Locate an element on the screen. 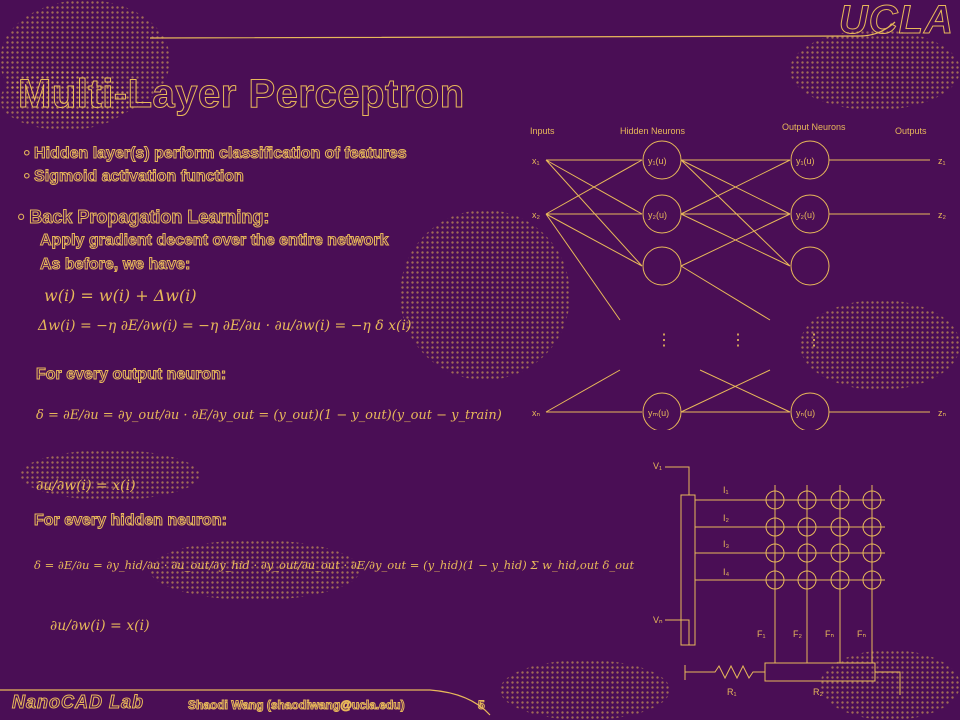  header-output-neurons: Output Neurons is located at coordinates (814, 127).